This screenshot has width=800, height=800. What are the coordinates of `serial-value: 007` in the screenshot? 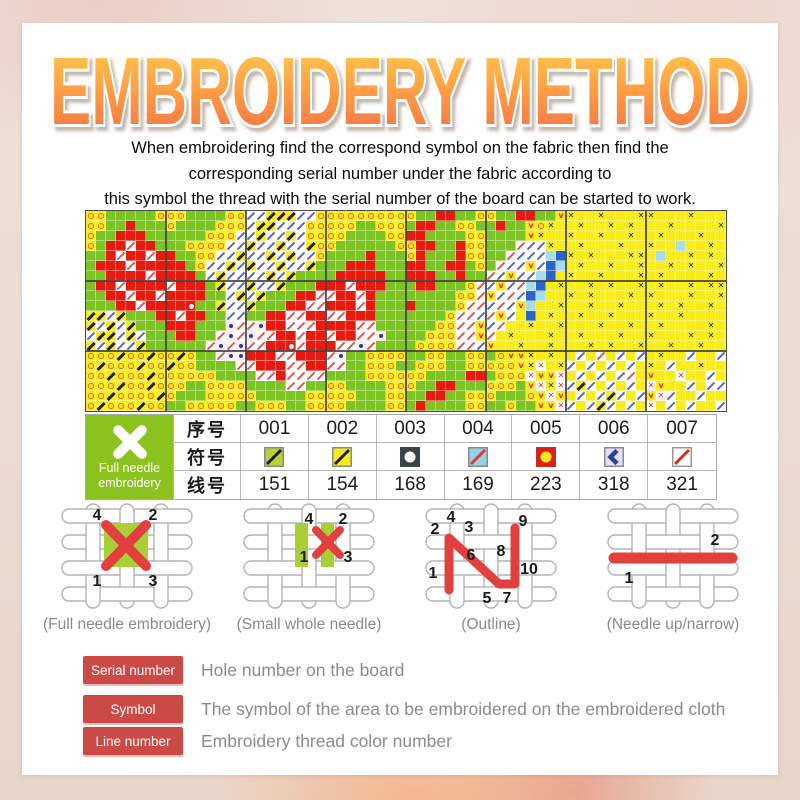 It's located at (682, 429).